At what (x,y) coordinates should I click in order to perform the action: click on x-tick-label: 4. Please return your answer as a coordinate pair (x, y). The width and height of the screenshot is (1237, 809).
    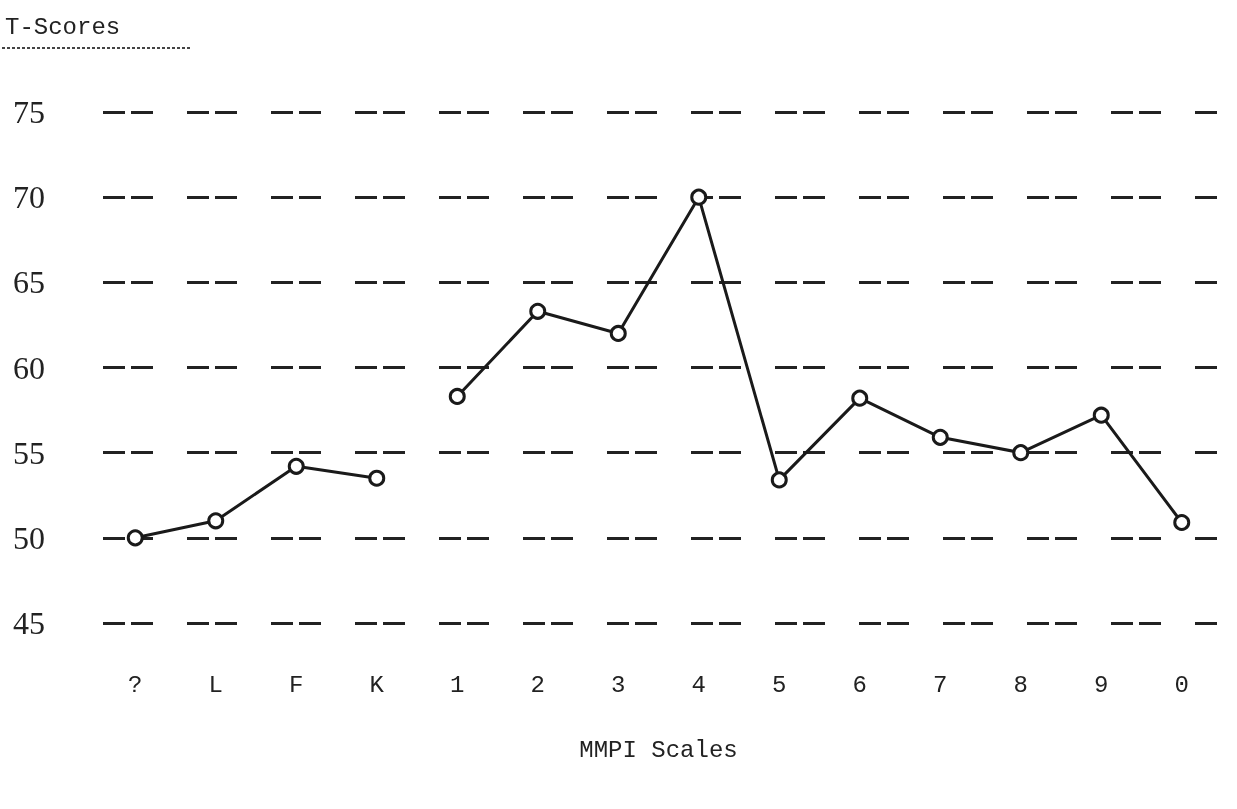
    Looking at the image, I should click on (698, 685).